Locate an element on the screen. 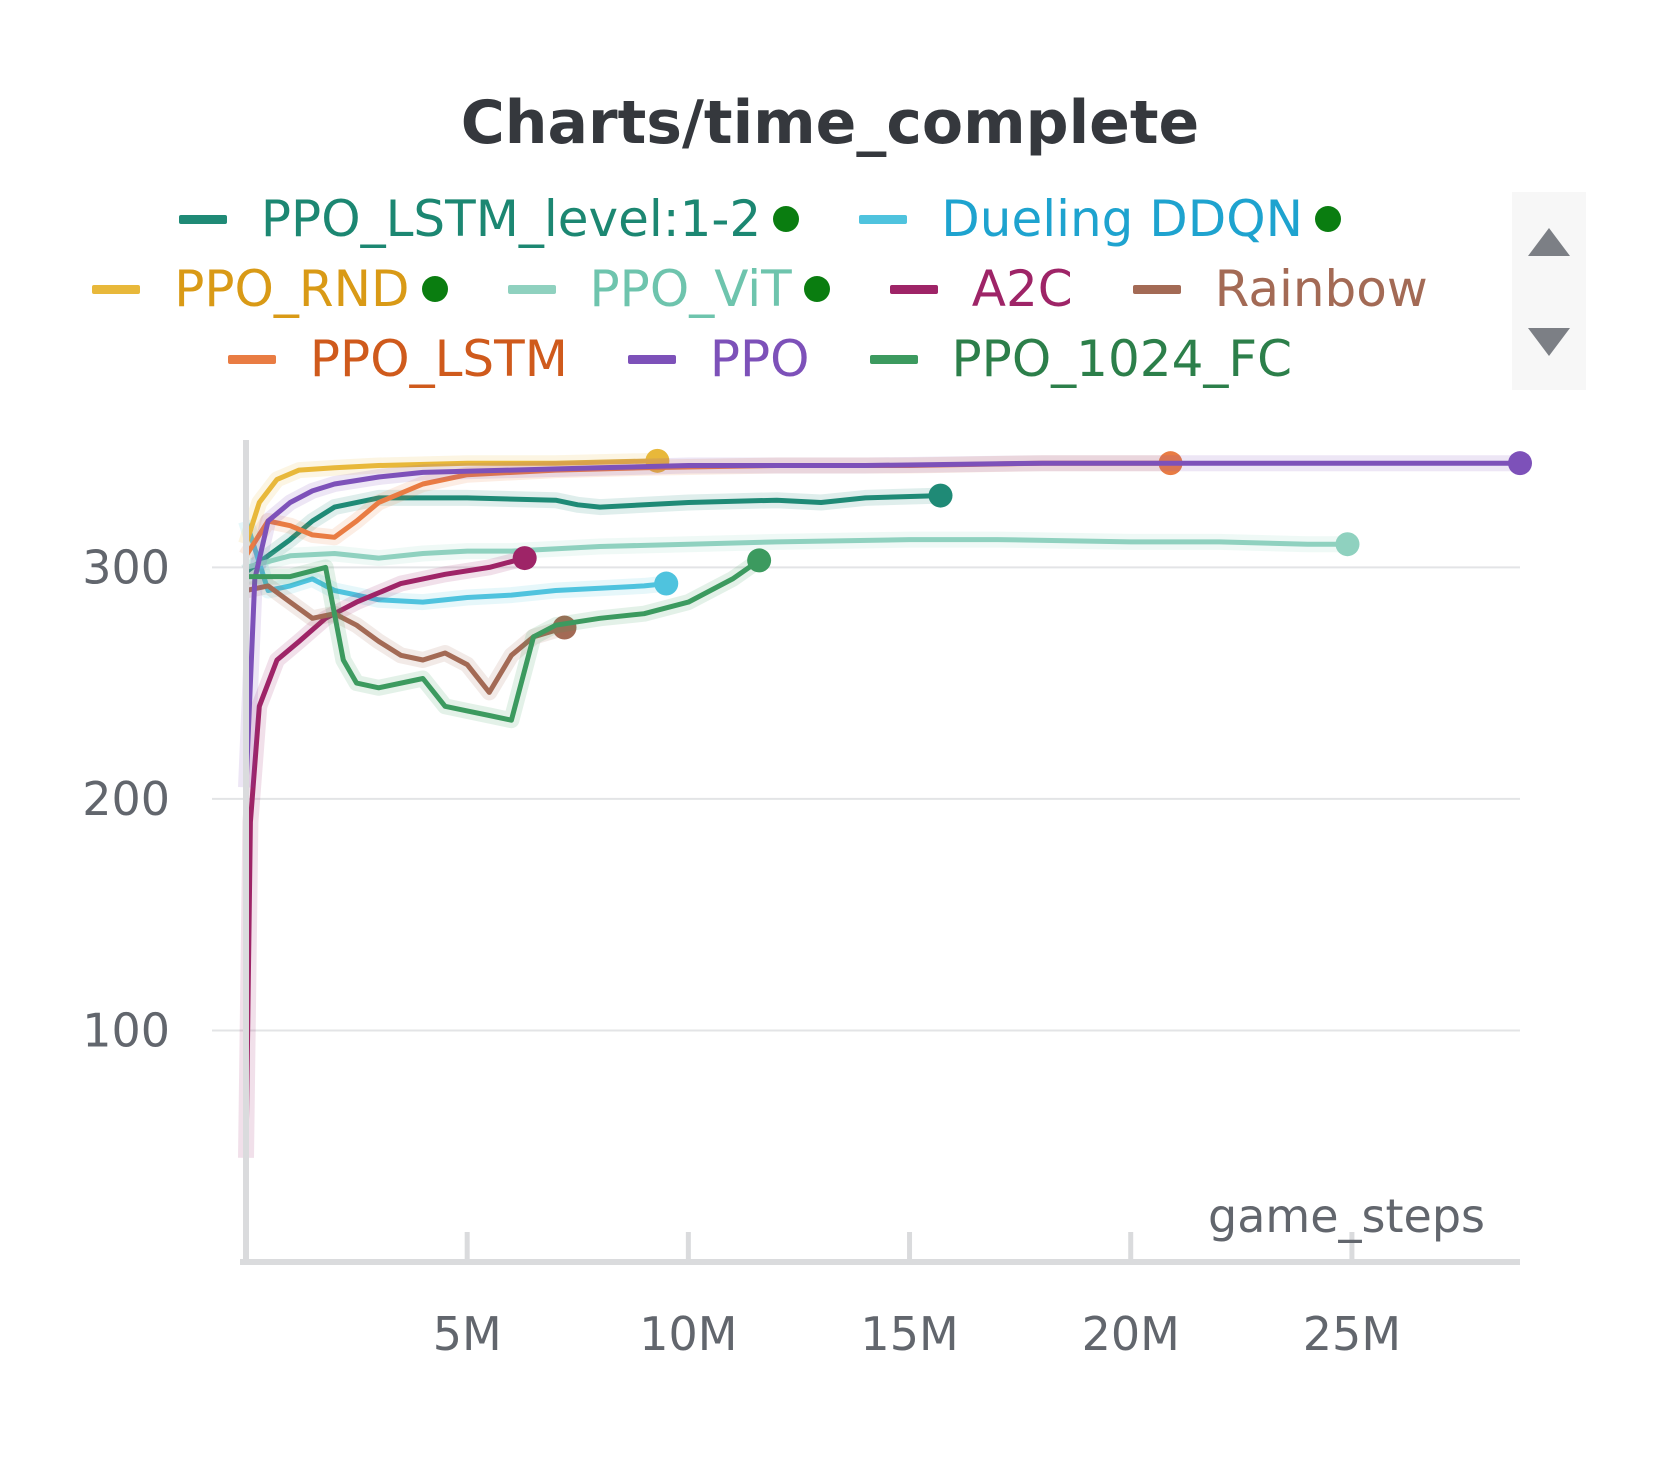 The height and width of the screenshot is (1460, 1660). legend-label: PPO_ViT is located at coordinates (690, 289).